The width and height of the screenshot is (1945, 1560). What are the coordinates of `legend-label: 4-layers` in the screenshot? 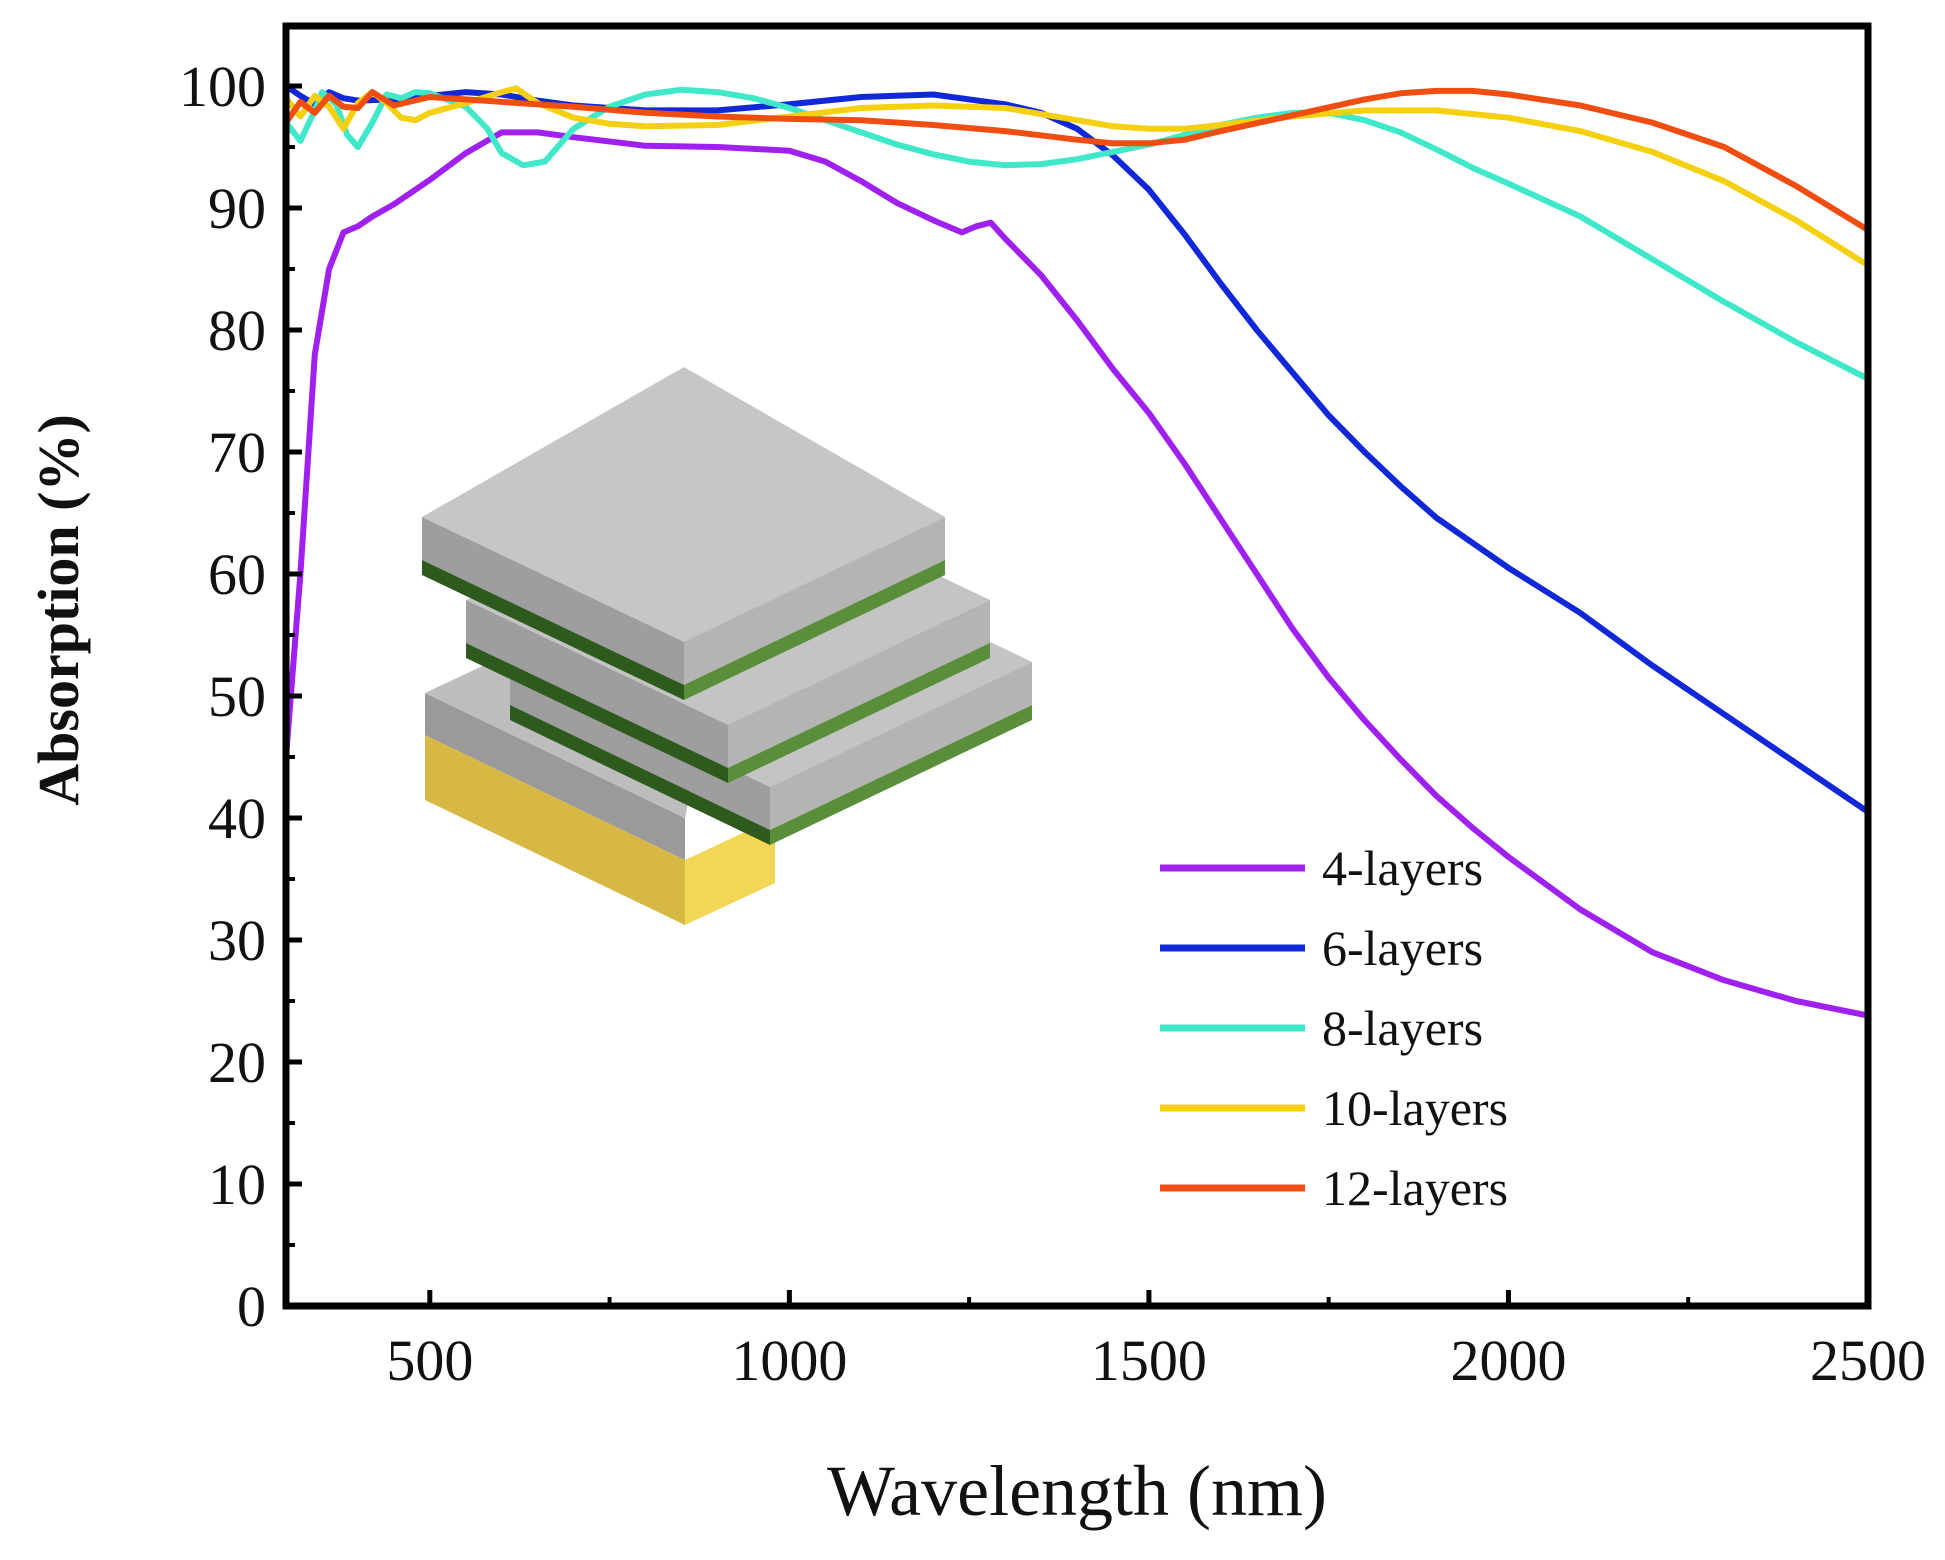 It's located at (1402, 868).